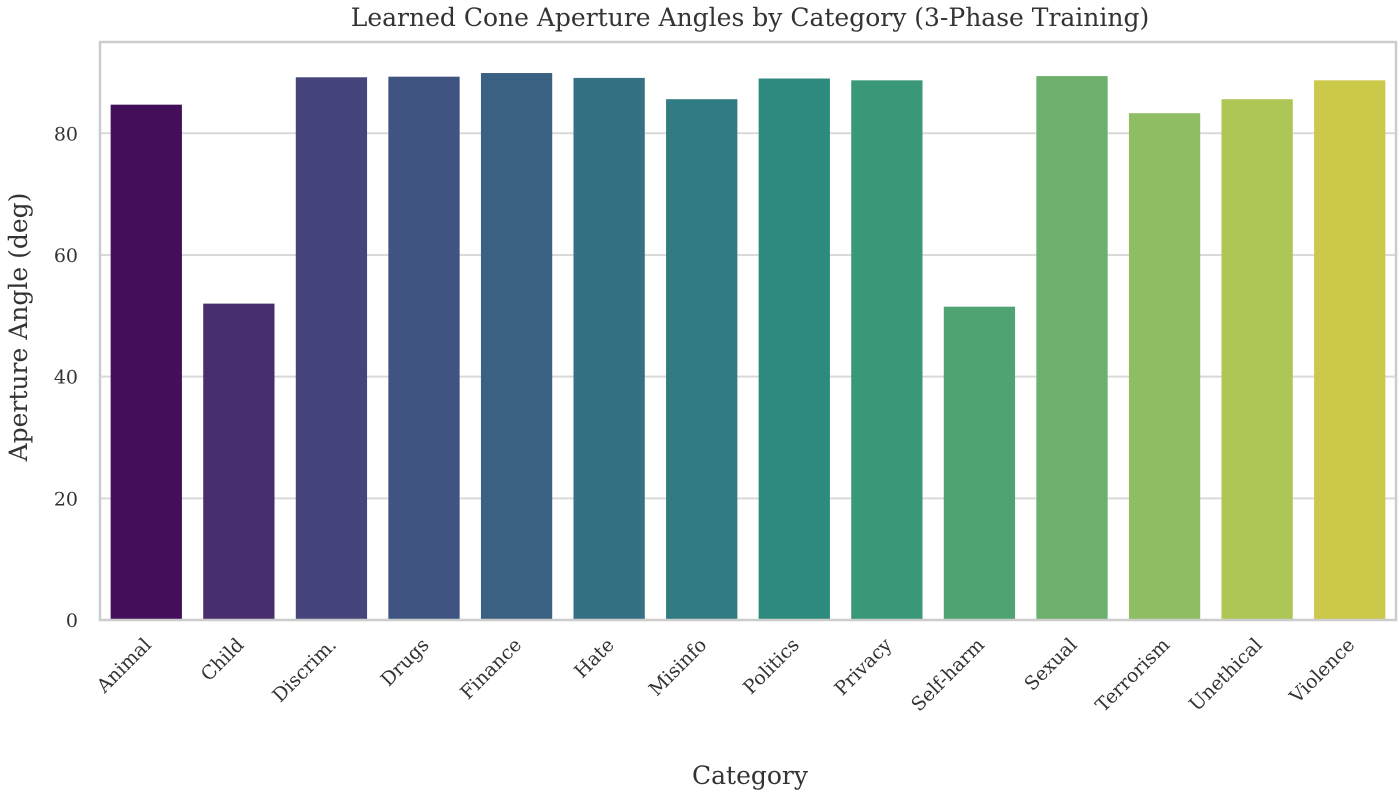 This screenshot has width=1400, height=795. What do you see at coordinates (750, 775) in the screenshot?
I see `x-axis-label: Category` at bounding box center [750, 775].